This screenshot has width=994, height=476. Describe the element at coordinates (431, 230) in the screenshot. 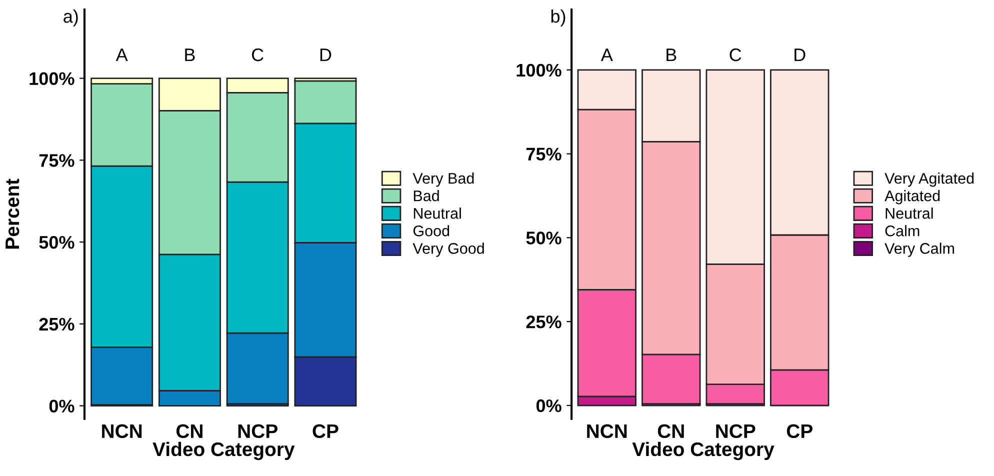

I see `legend-label: Good` at that location.